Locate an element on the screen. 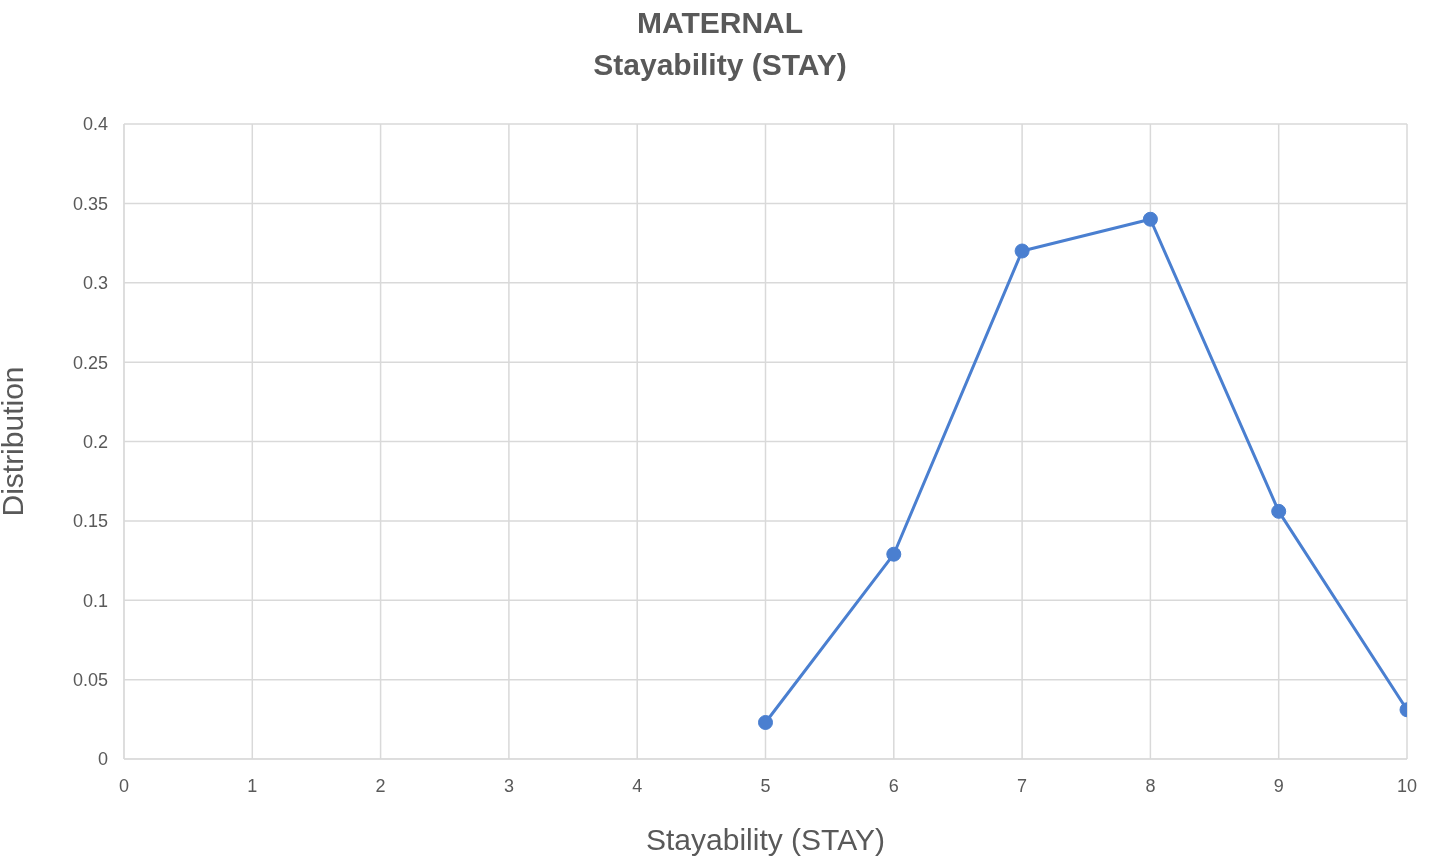 This screenshot has width=1440, height=856. y-tick-label: 0.1 is located at coordinates (95, 600).